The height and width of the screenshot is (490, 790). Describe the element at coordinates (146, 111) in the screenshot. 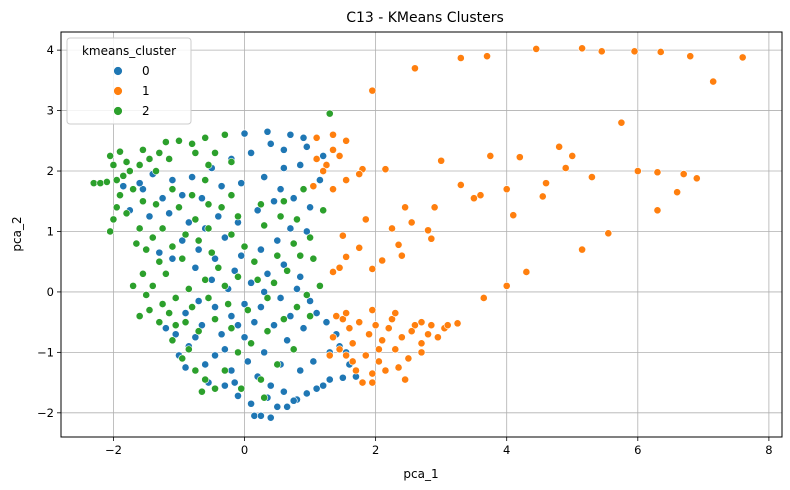

I see `legend-label-2: 2` at that location.